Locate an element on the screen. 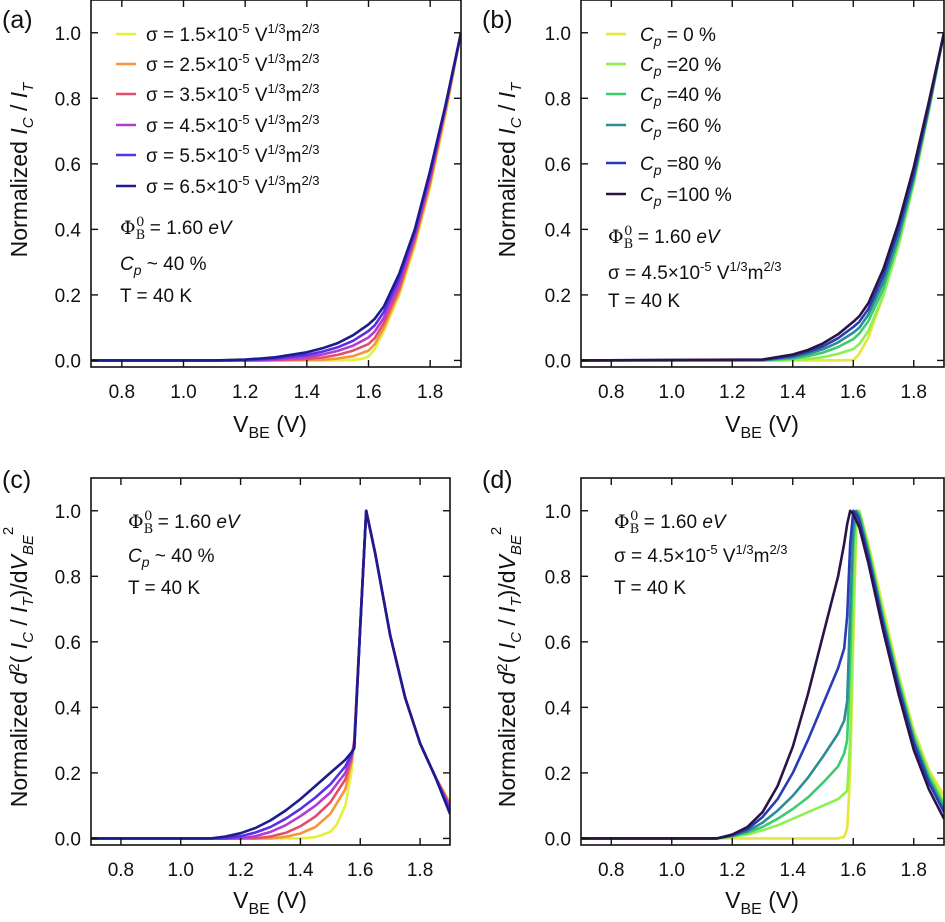 The width and height of the screenshot is (945, 922). legend-label-a-3: σ = 3.5×10-5 V1/3m2/3 is located at coordinates (233, 93).